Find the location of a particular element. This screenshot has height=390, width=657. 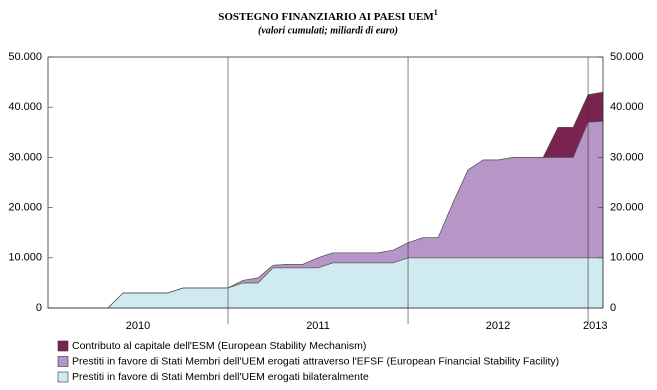

y2-tick-label: 10.000 is located at coordinates (627, 258).